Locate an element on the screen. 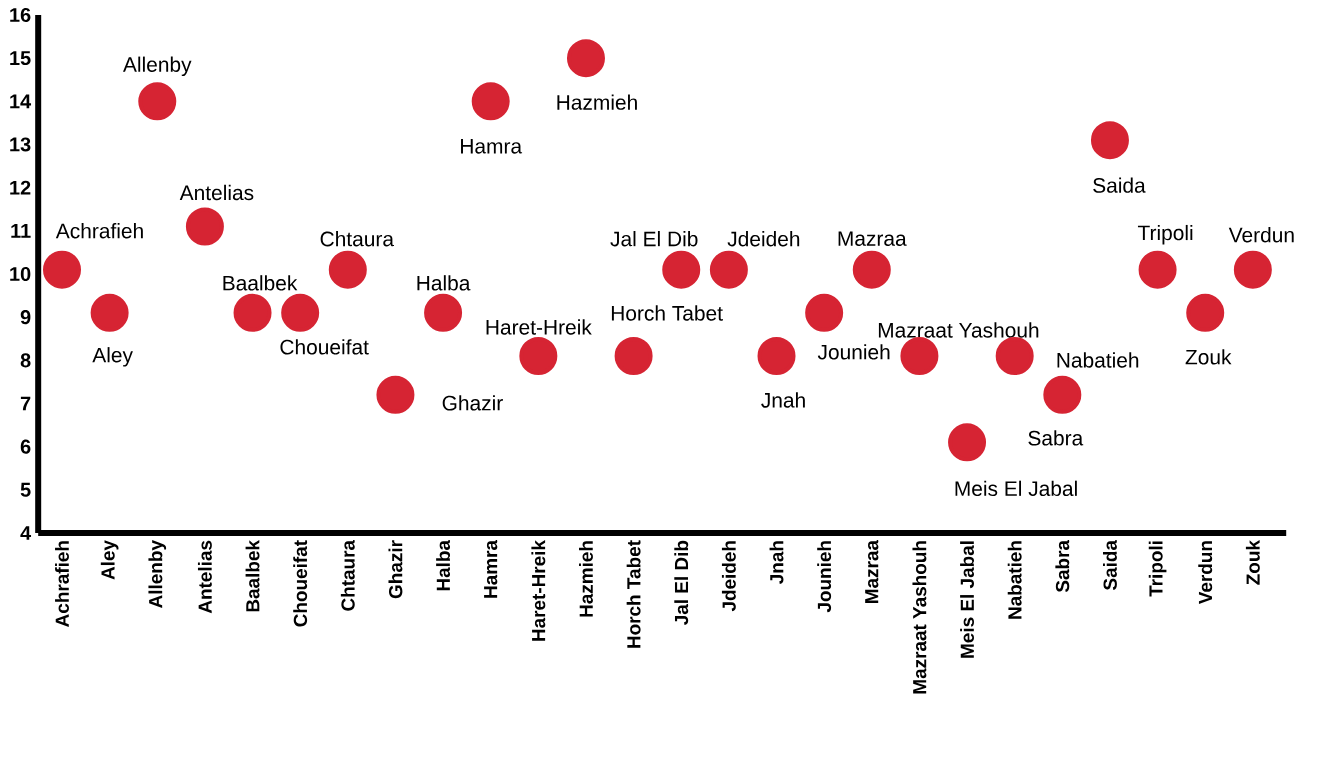  x-tick-label: Antelias is located at coordinates (204, 577).